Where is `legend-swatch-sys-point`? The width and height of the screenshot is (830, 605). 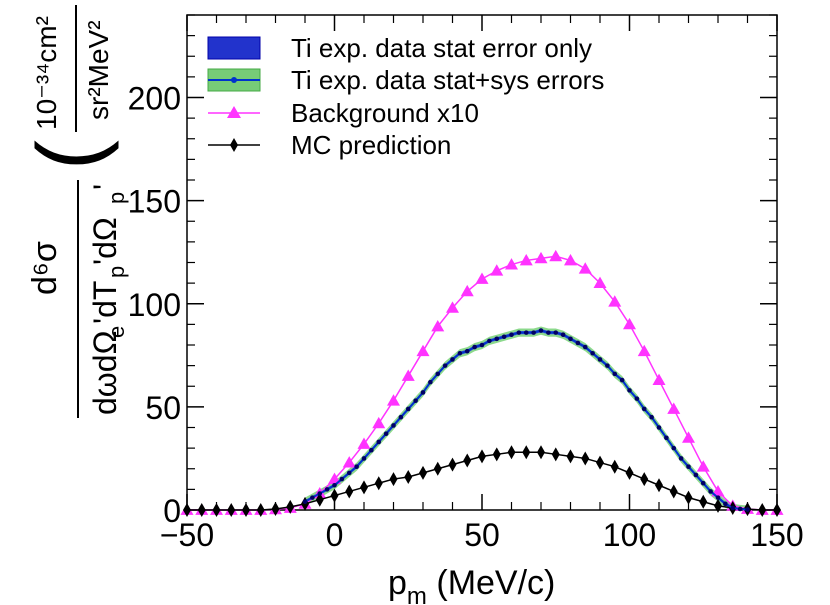 legend-swatch-sys-point is located at coordinates (234, 80).